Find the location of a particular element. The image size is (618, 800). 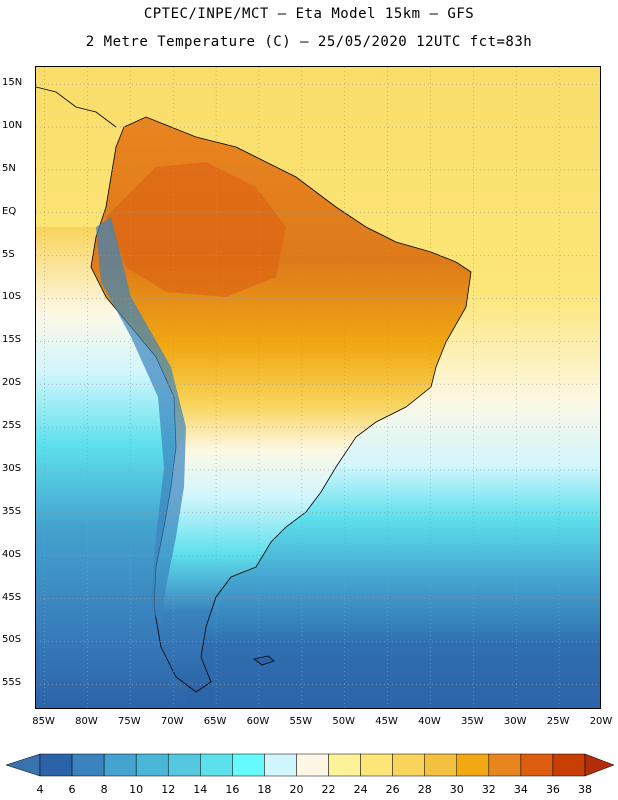

colorbar-label: 20 is located at coordinates (296, 789).